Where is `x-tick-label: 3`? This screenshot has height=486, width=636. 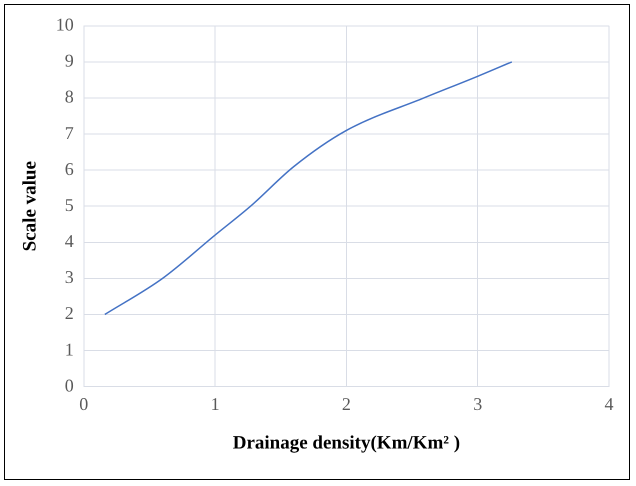
x-tick-label: 3 is located at coordinates (477, 404).